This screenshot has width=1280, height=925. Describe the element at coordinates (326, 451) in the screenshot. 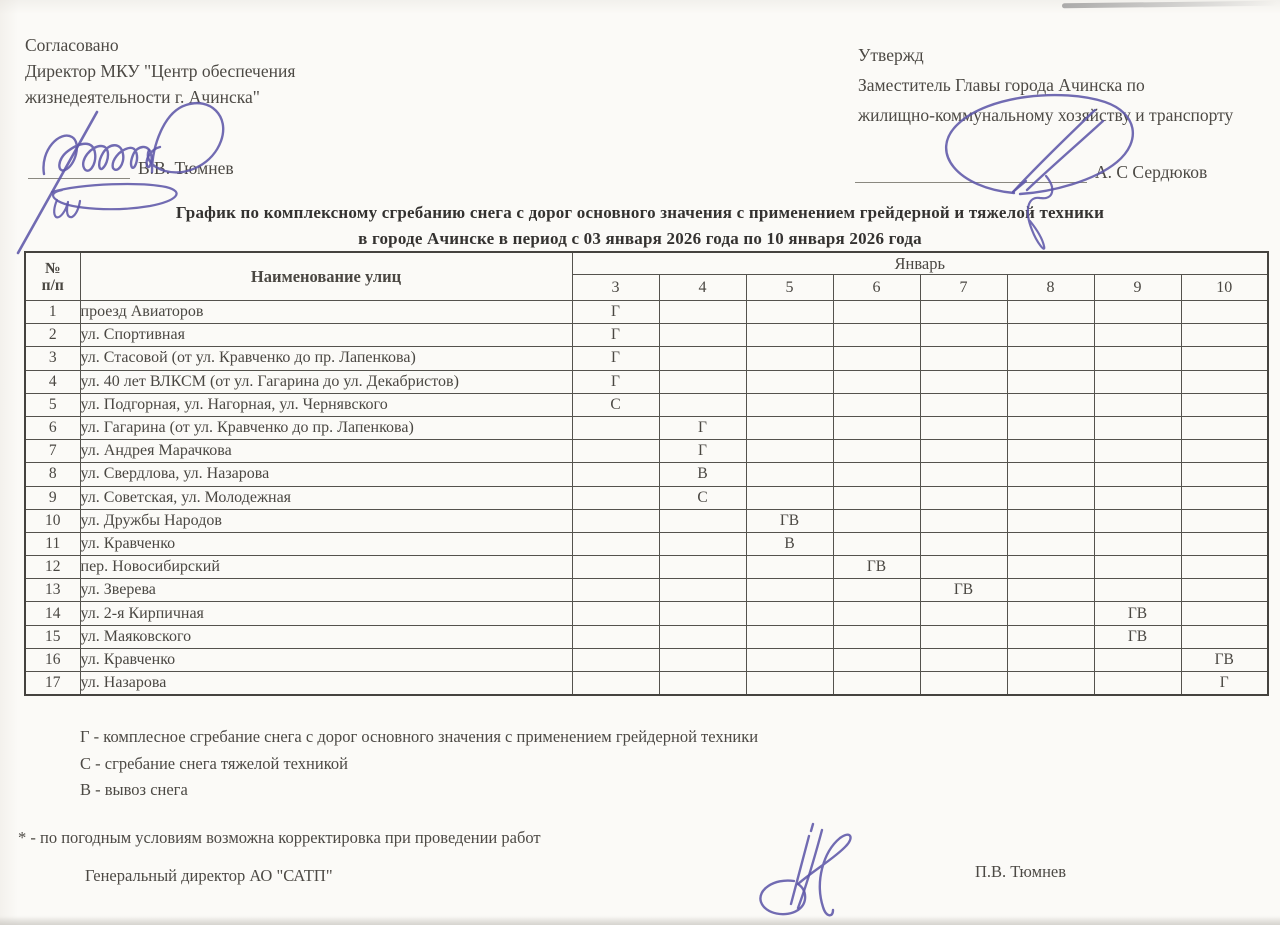

I see `street-name-cell: ул. Андрея Марачкова` at that location.